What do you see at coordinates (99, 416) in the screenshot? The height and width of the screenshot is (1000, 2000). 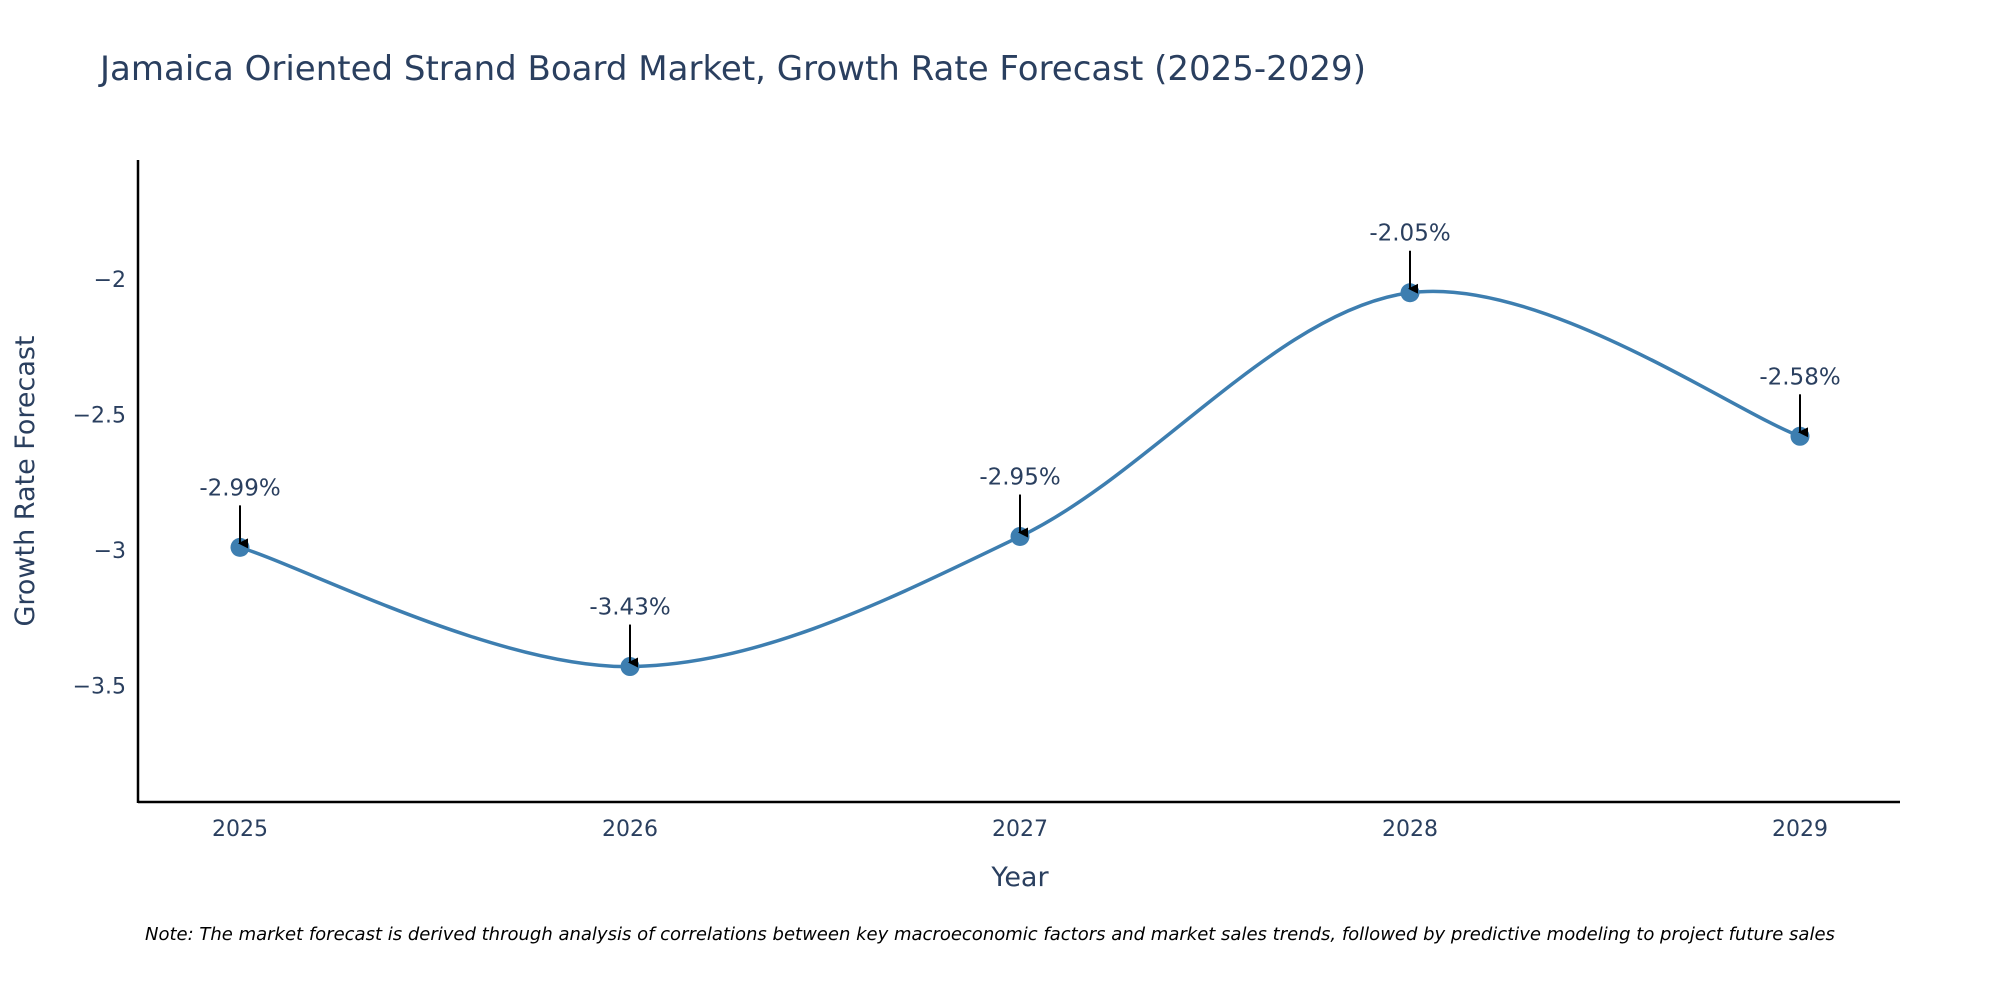 I see `y-tick-label: −2.5` at bounding box center [99, 416].